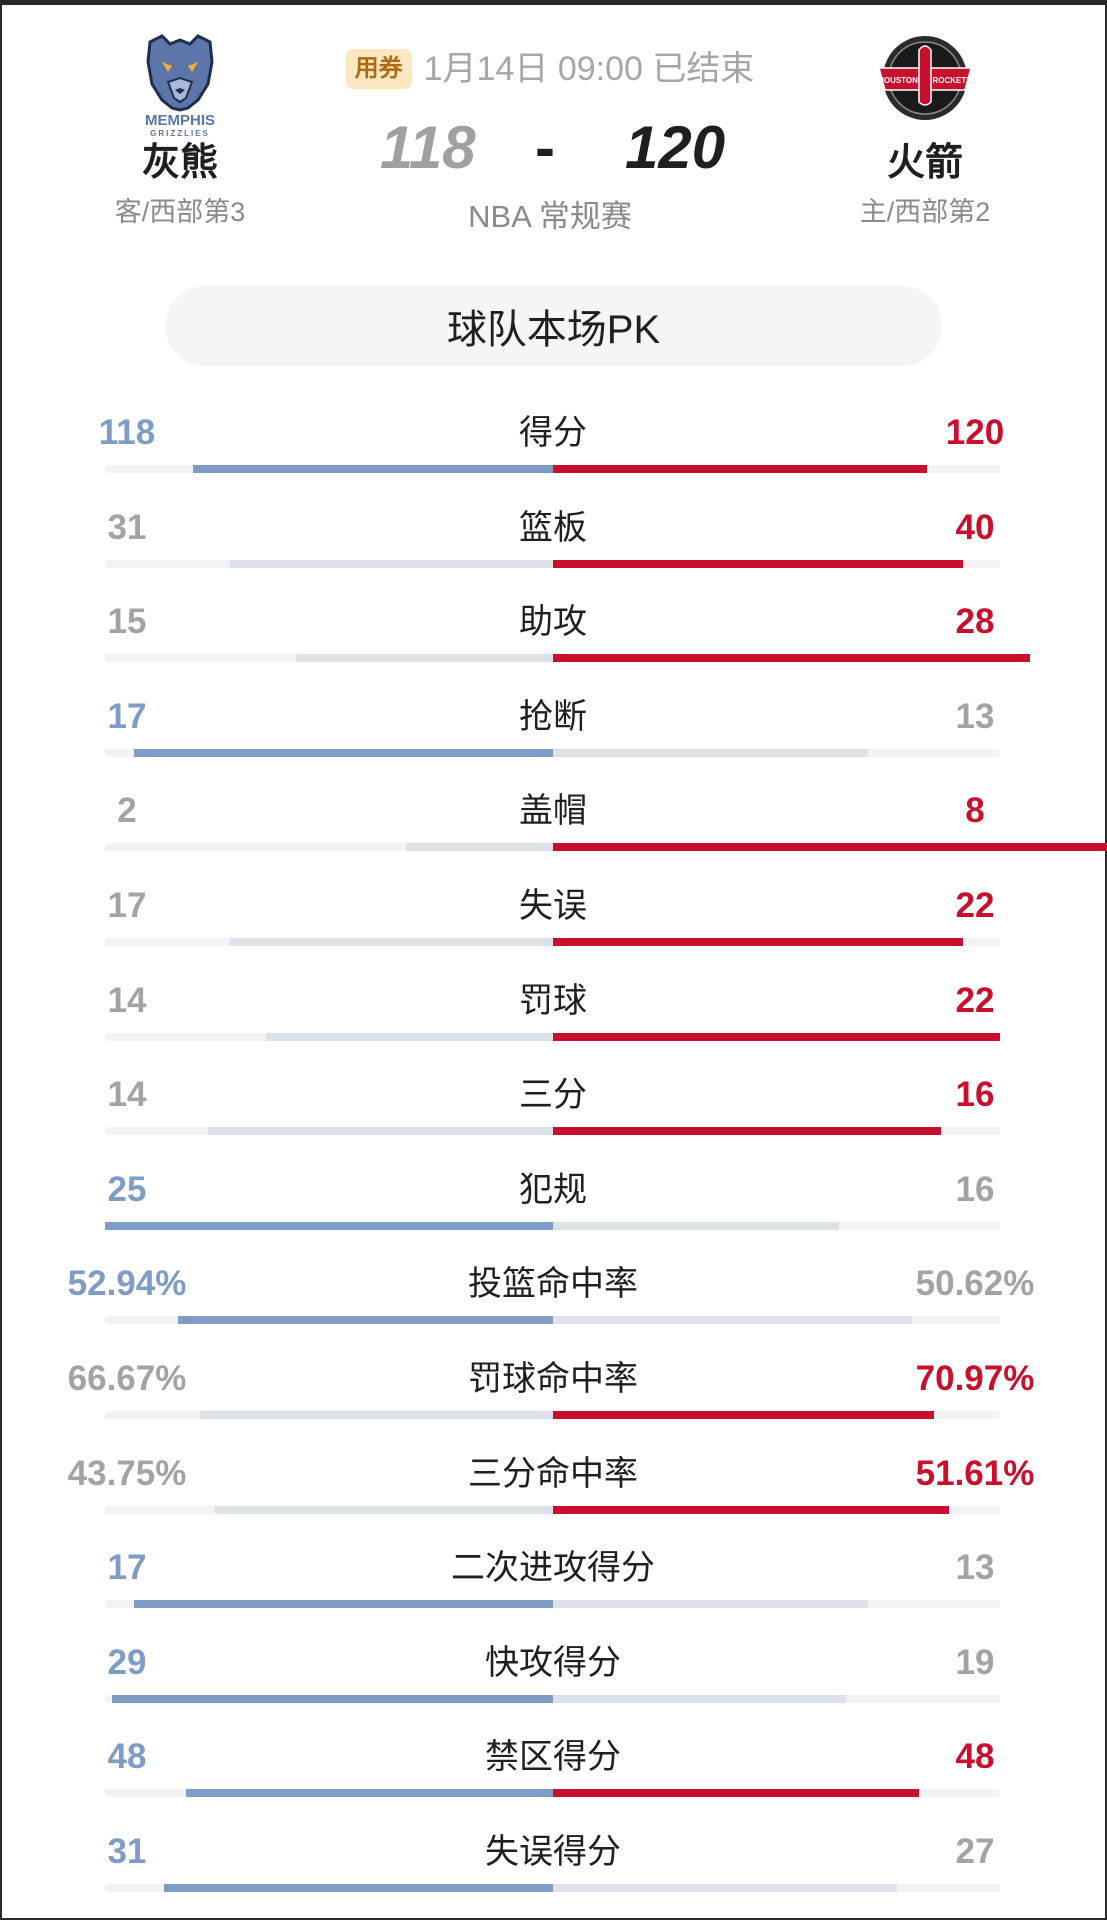 This screenshot has width=1107, height=1922. I want to click on away-team-standing: 客/西部第3, so click(180, 212).